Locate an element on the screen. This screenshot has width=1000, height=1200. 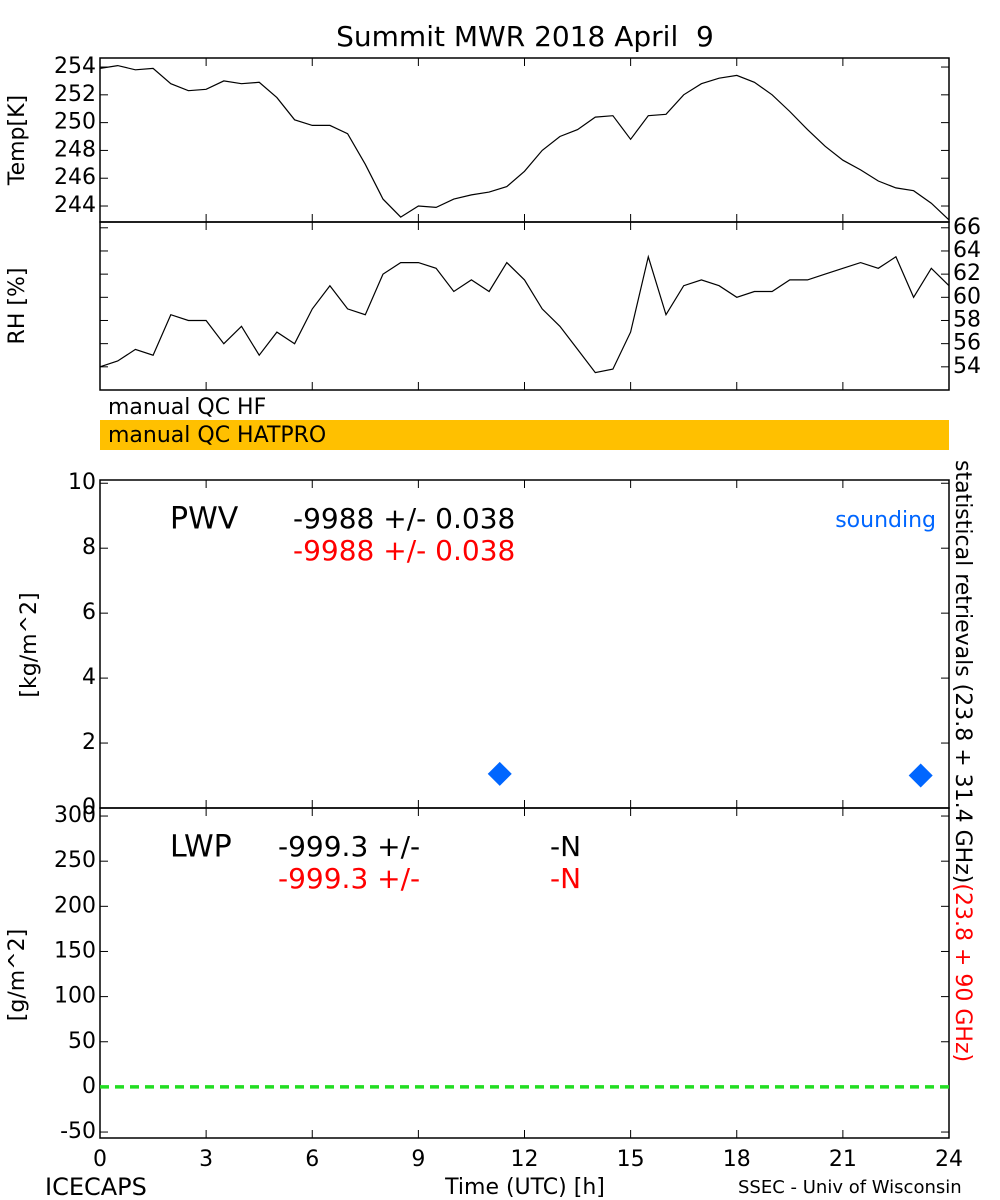
qc-flag-label: manual QC HATPRO is located at coordinates (217, 435).